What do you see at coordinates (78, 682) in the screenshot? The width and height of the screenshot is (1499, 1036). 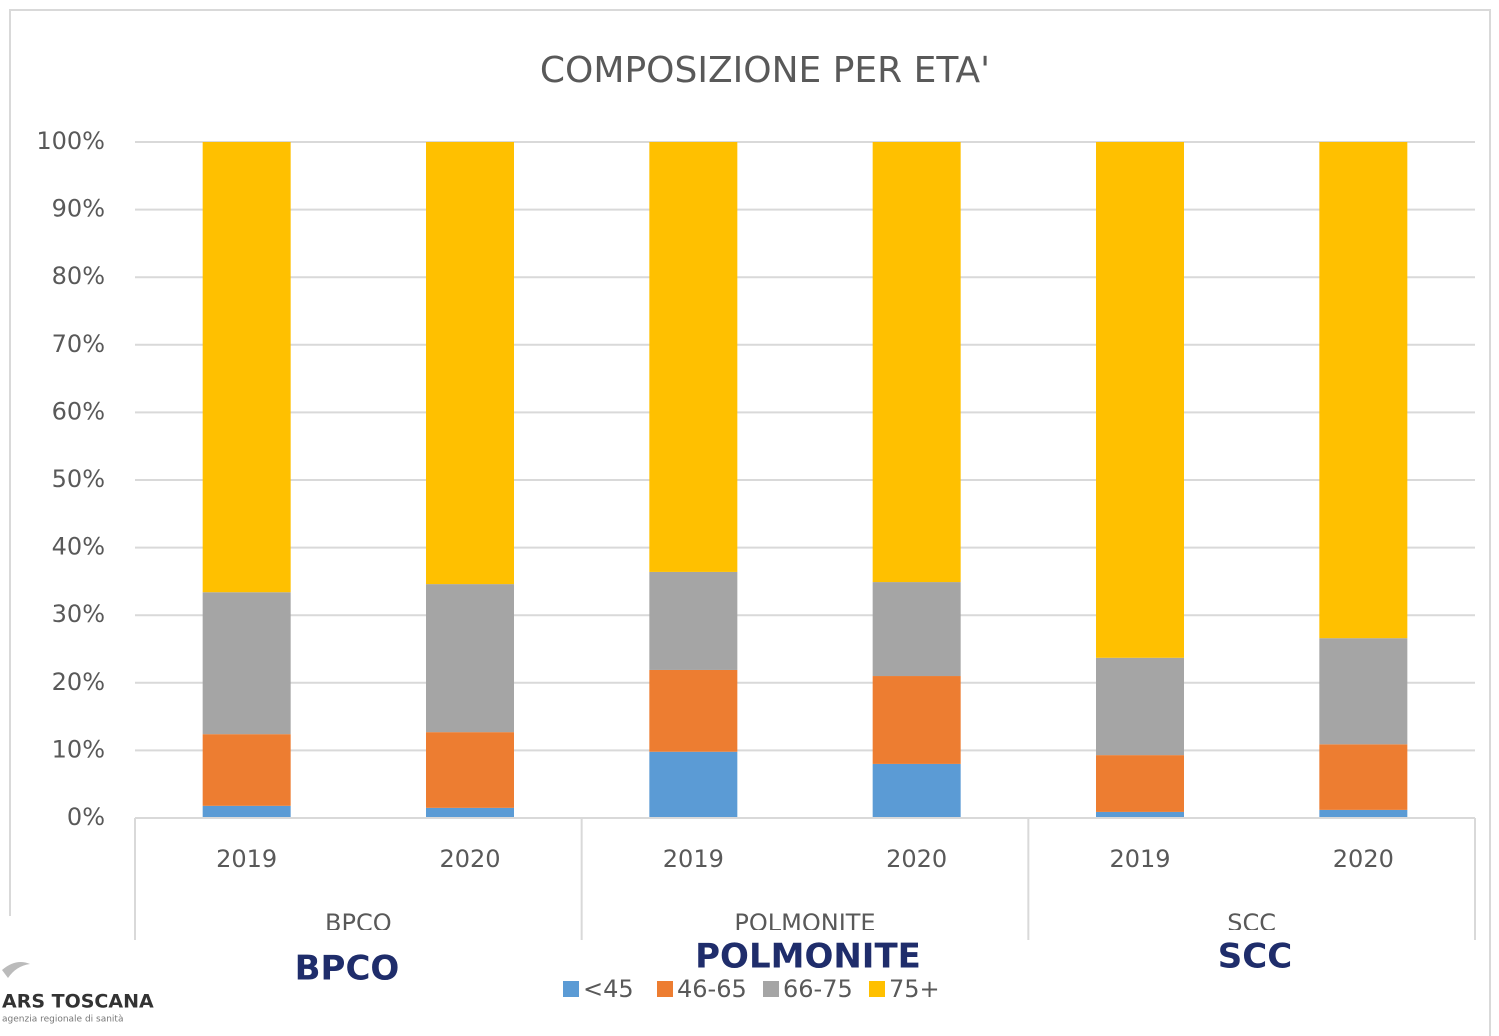 I see `y-tick-label: 20%` at bounding box center [78, 682].